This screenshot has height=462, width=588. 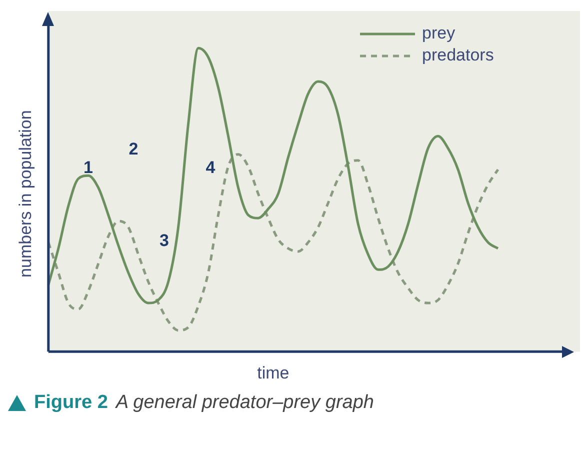 What do you see at coordinates (458, 55) in the screenshot?
I see `legend-label: predators` at bounding box center [458, 55].